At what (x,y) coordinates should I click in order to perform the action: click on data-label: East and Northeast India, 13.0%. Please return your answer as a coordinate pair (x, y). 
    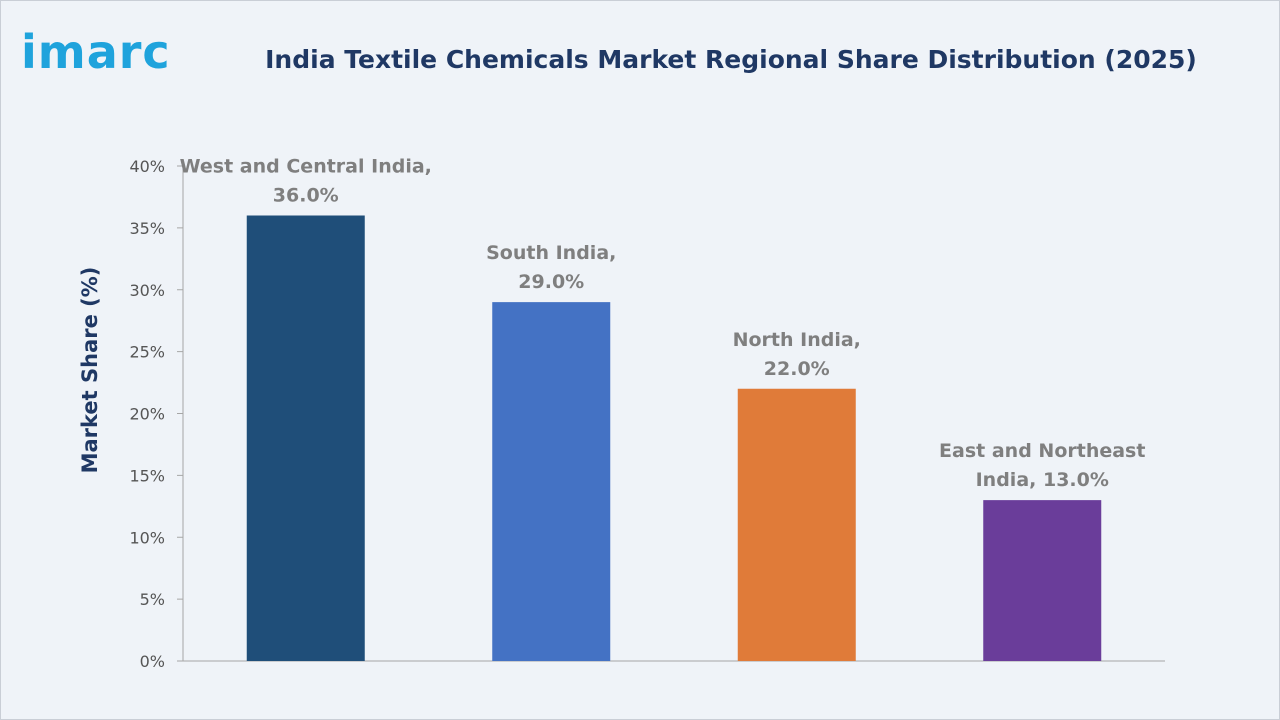
    Looking at the image, I should click on (1042, 465).